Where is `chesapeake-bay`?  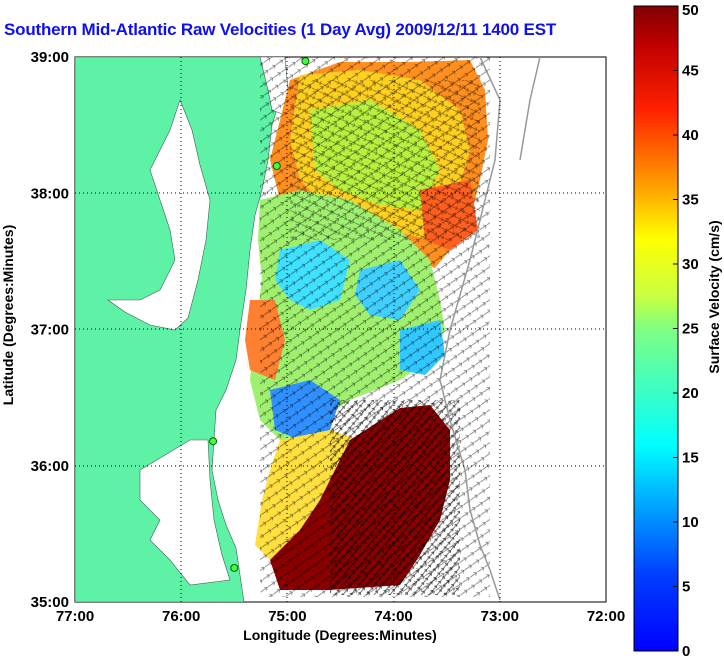
chesapeake-bay is located at coordinates (159, 215).